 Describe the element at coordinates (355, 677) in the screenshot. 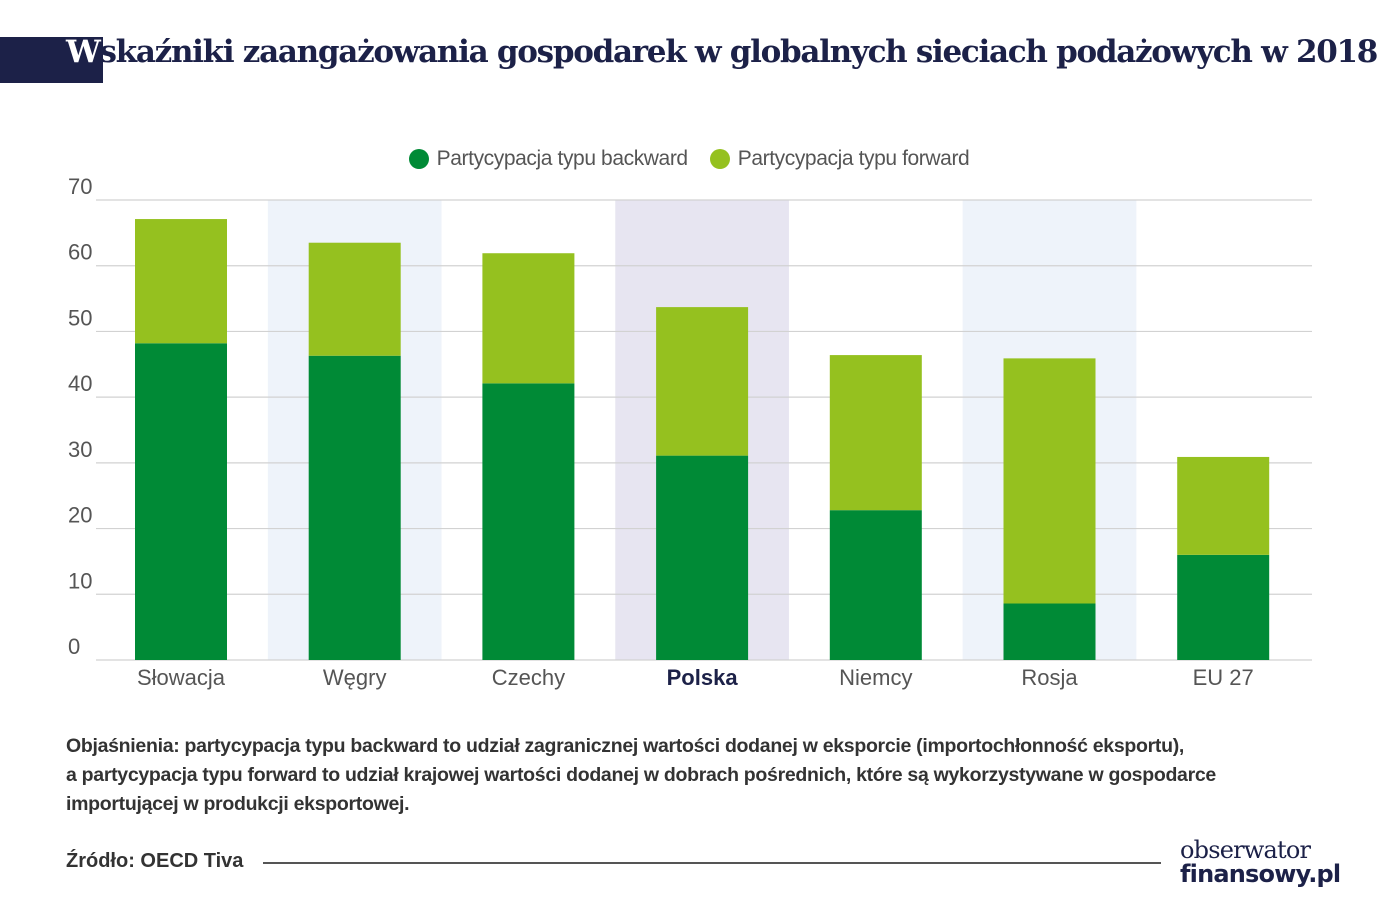

I see `x-tick-label-węgry: Węgry` at that location.